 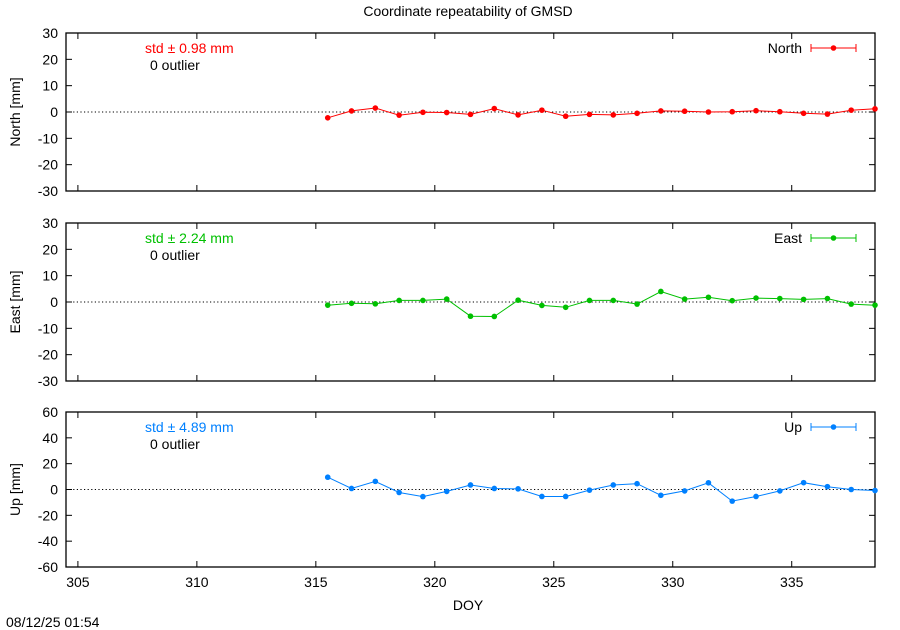 I want to click on x-axis-label: DOY, so click(x=468, y=605).